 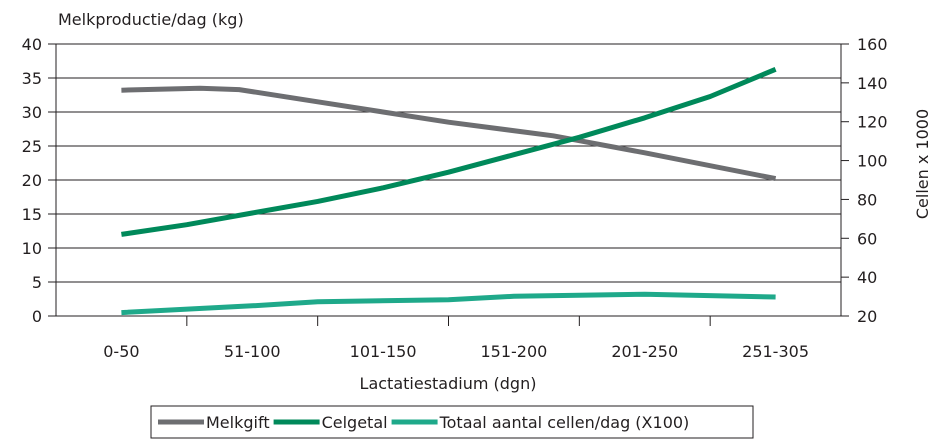 I want to click on x-tick-label: 201-250, so click(x=644, y=351).